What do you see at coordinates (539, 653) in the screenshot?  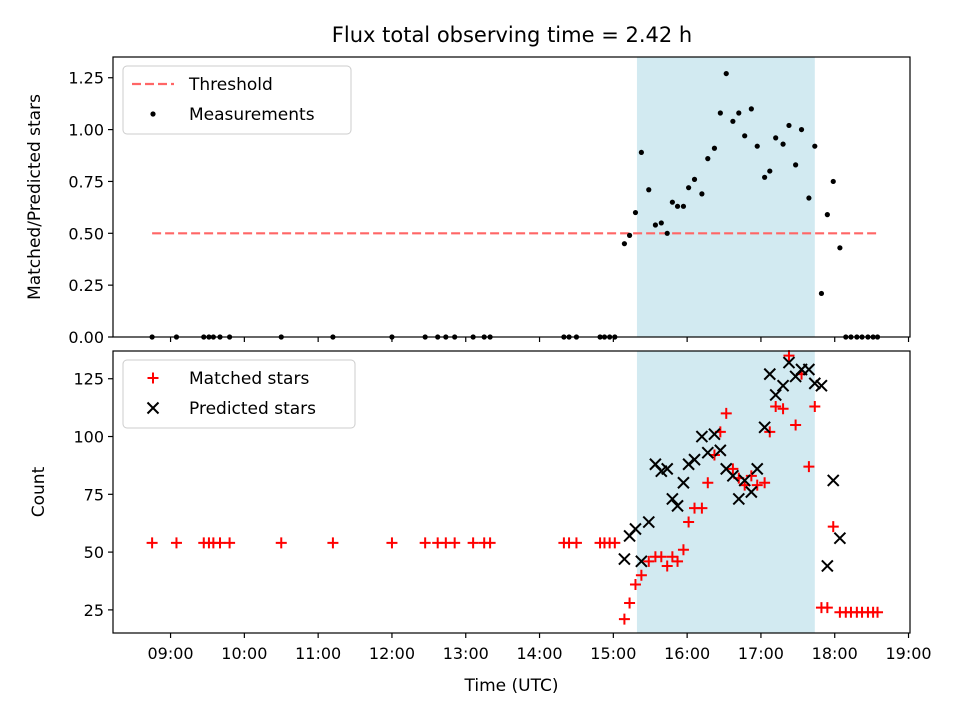 I see `x-tick-label: 14:00` at bounding box center [539, 653].